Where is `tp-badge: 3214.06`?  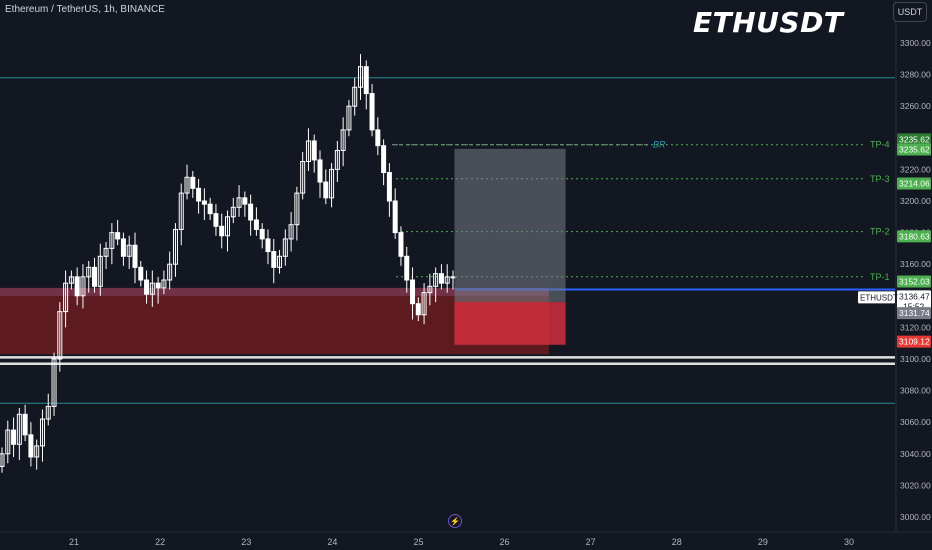 tp-badge: 3214.06 is located at coordinates (914, 184).